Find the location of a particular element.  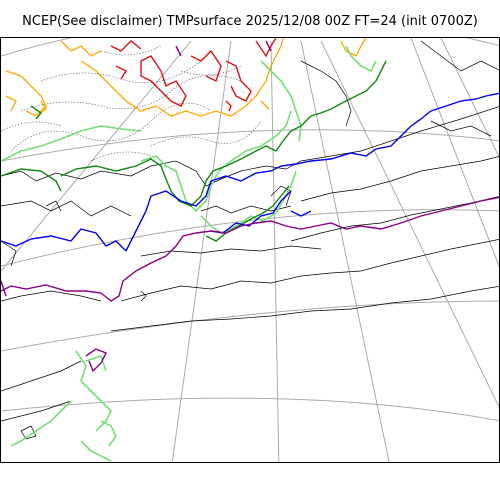

red-isotherms is located at coordinates (193, 75).